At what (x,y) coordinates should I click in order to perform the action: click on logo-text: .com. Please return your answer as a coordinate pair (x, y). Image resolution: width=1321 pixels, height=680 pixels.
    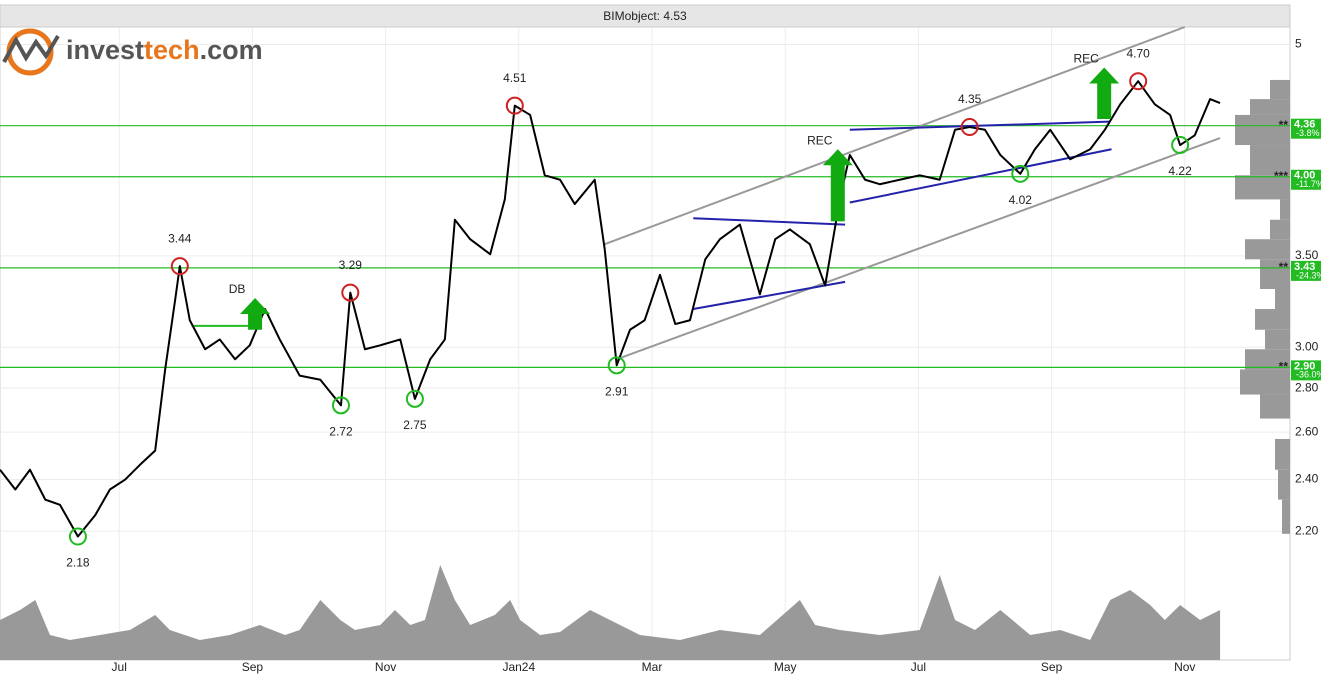
    Looking at the image, I should click on (231, 50).